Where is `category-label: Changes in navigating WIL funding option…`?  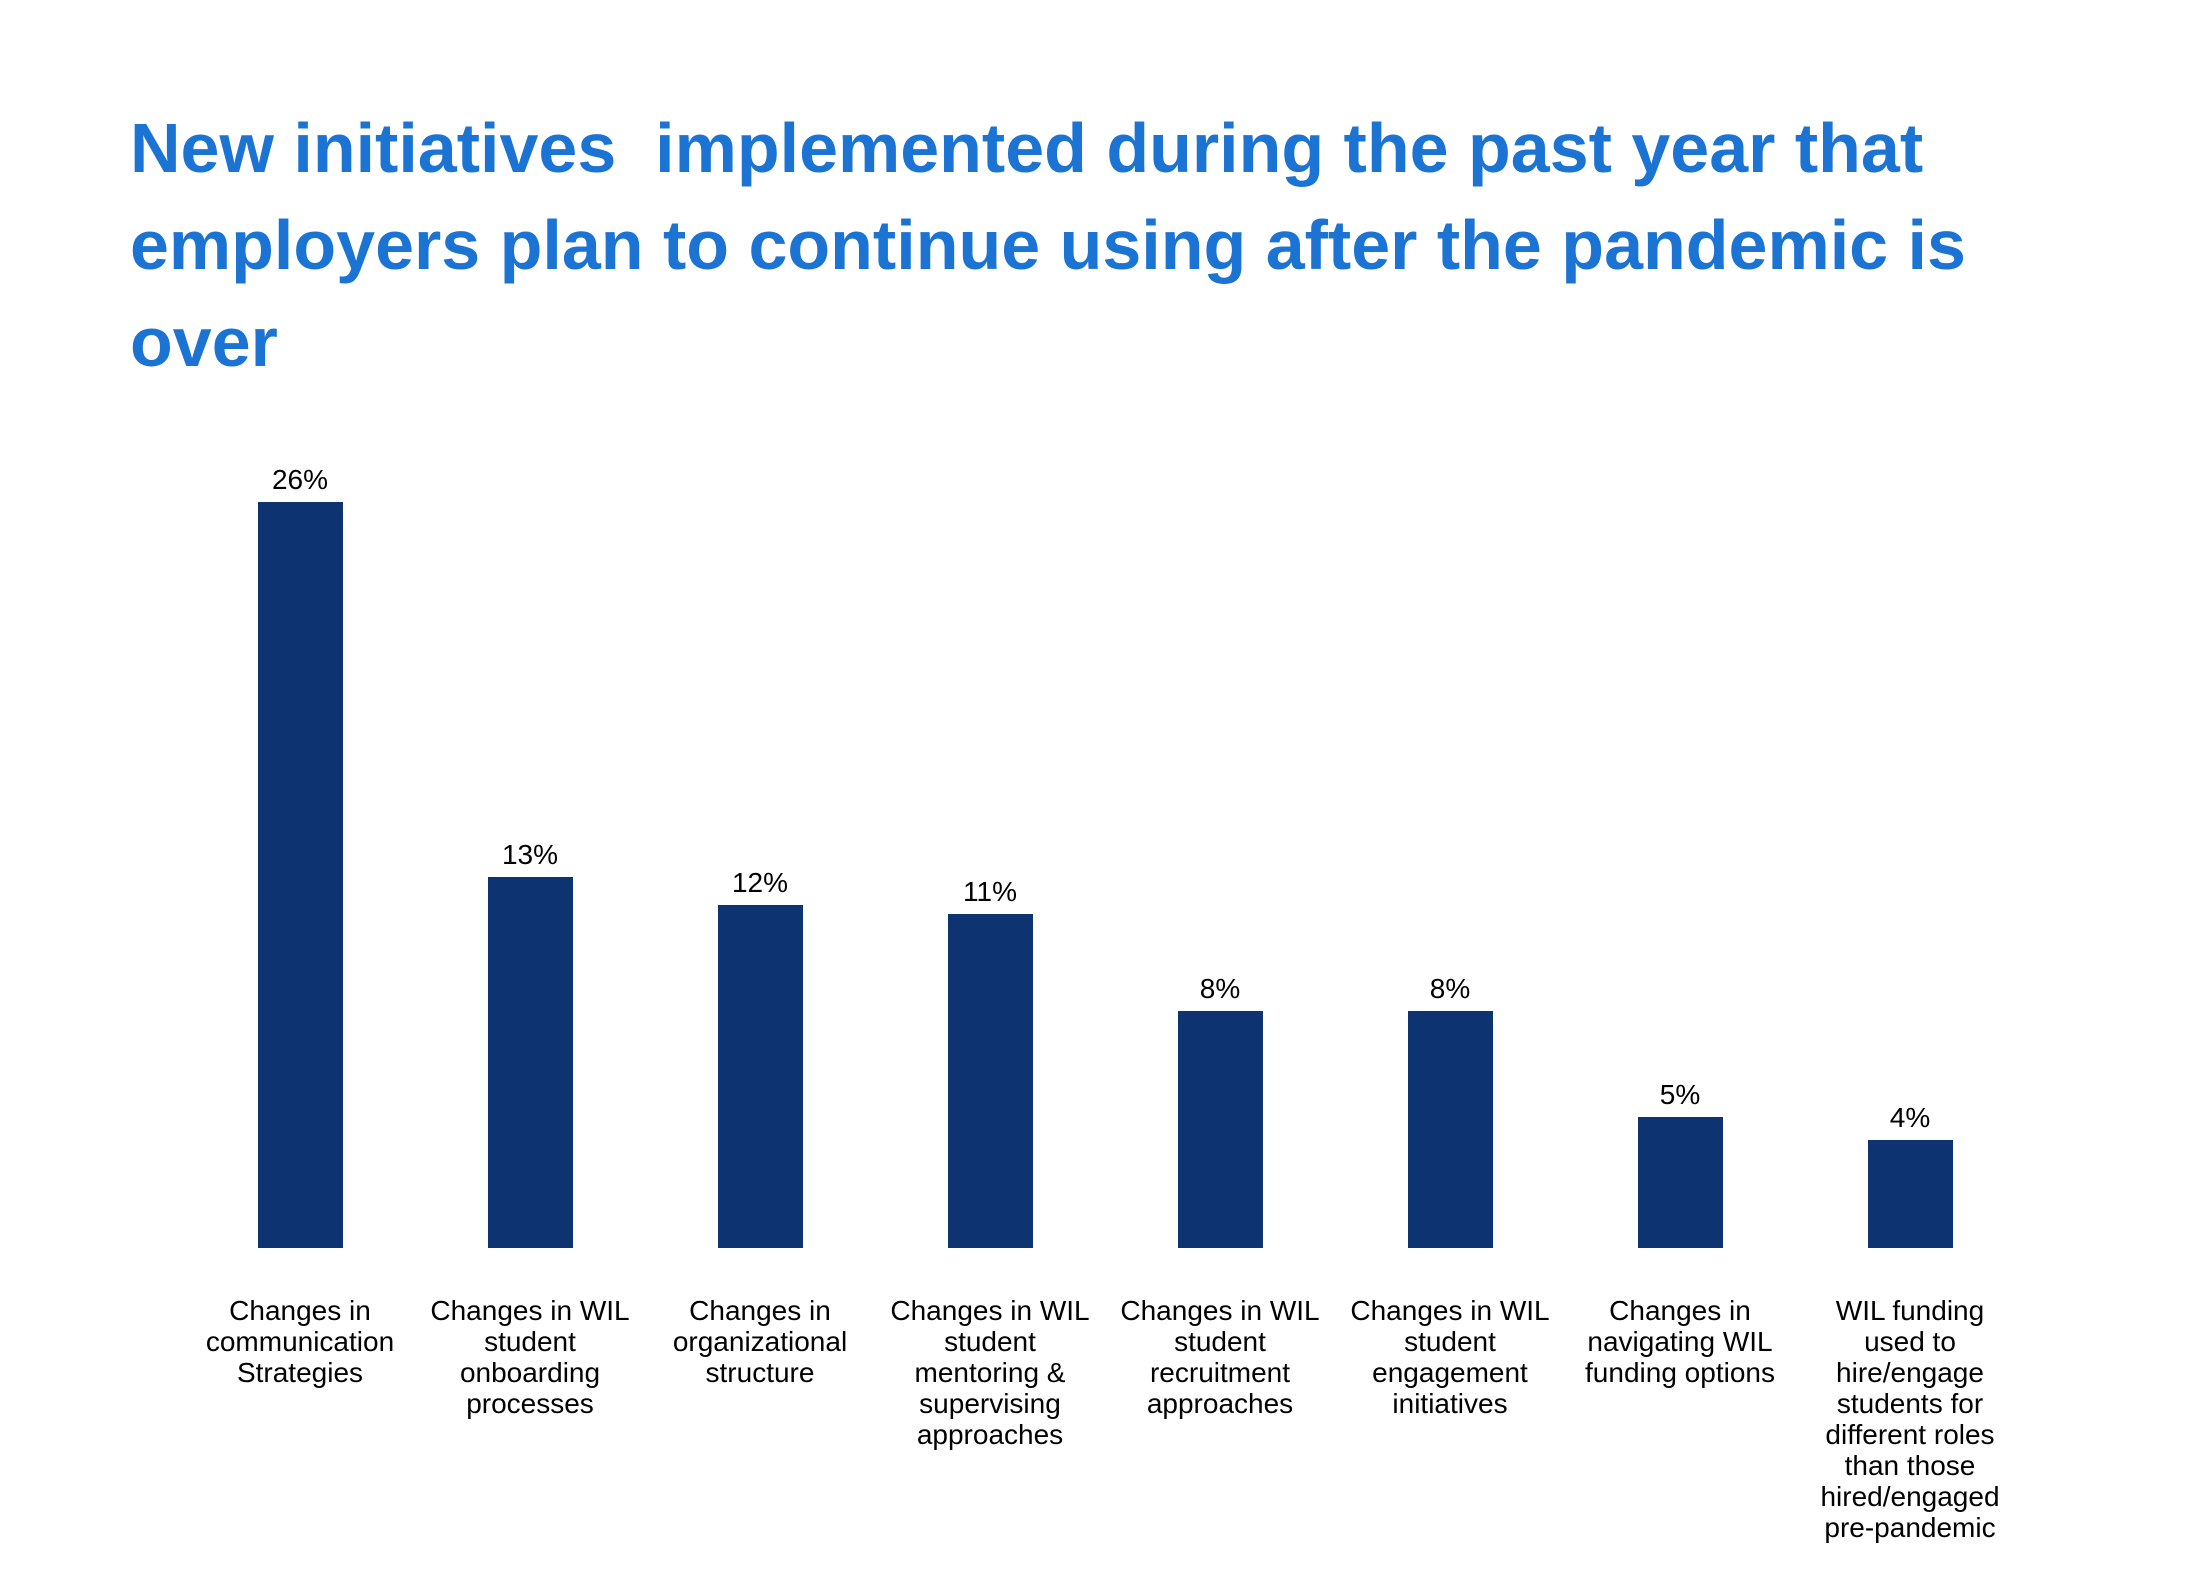
category-label: Changes in navigating WIL funding option… is located at coordinates (1680, 1341).